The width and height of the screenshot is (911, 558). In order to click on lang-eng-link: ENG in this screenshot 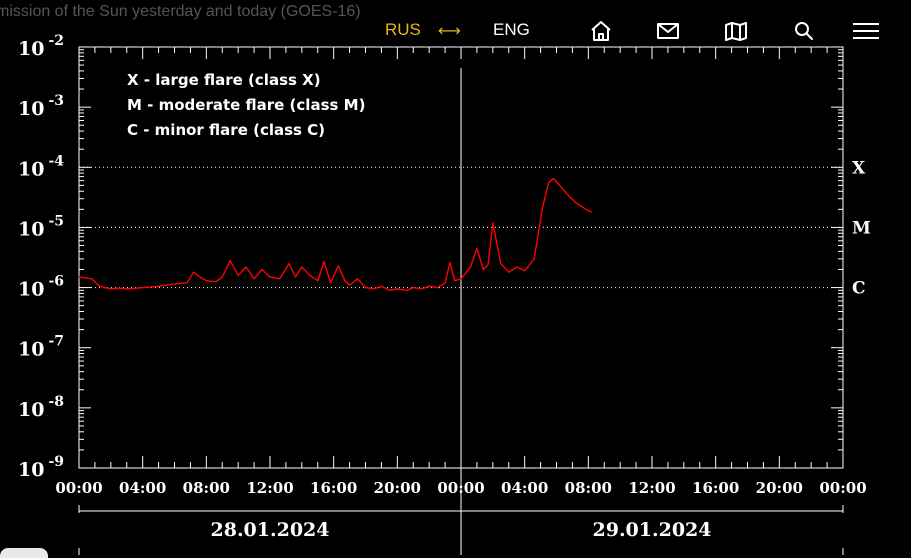, I will do `click(511, 29)`.